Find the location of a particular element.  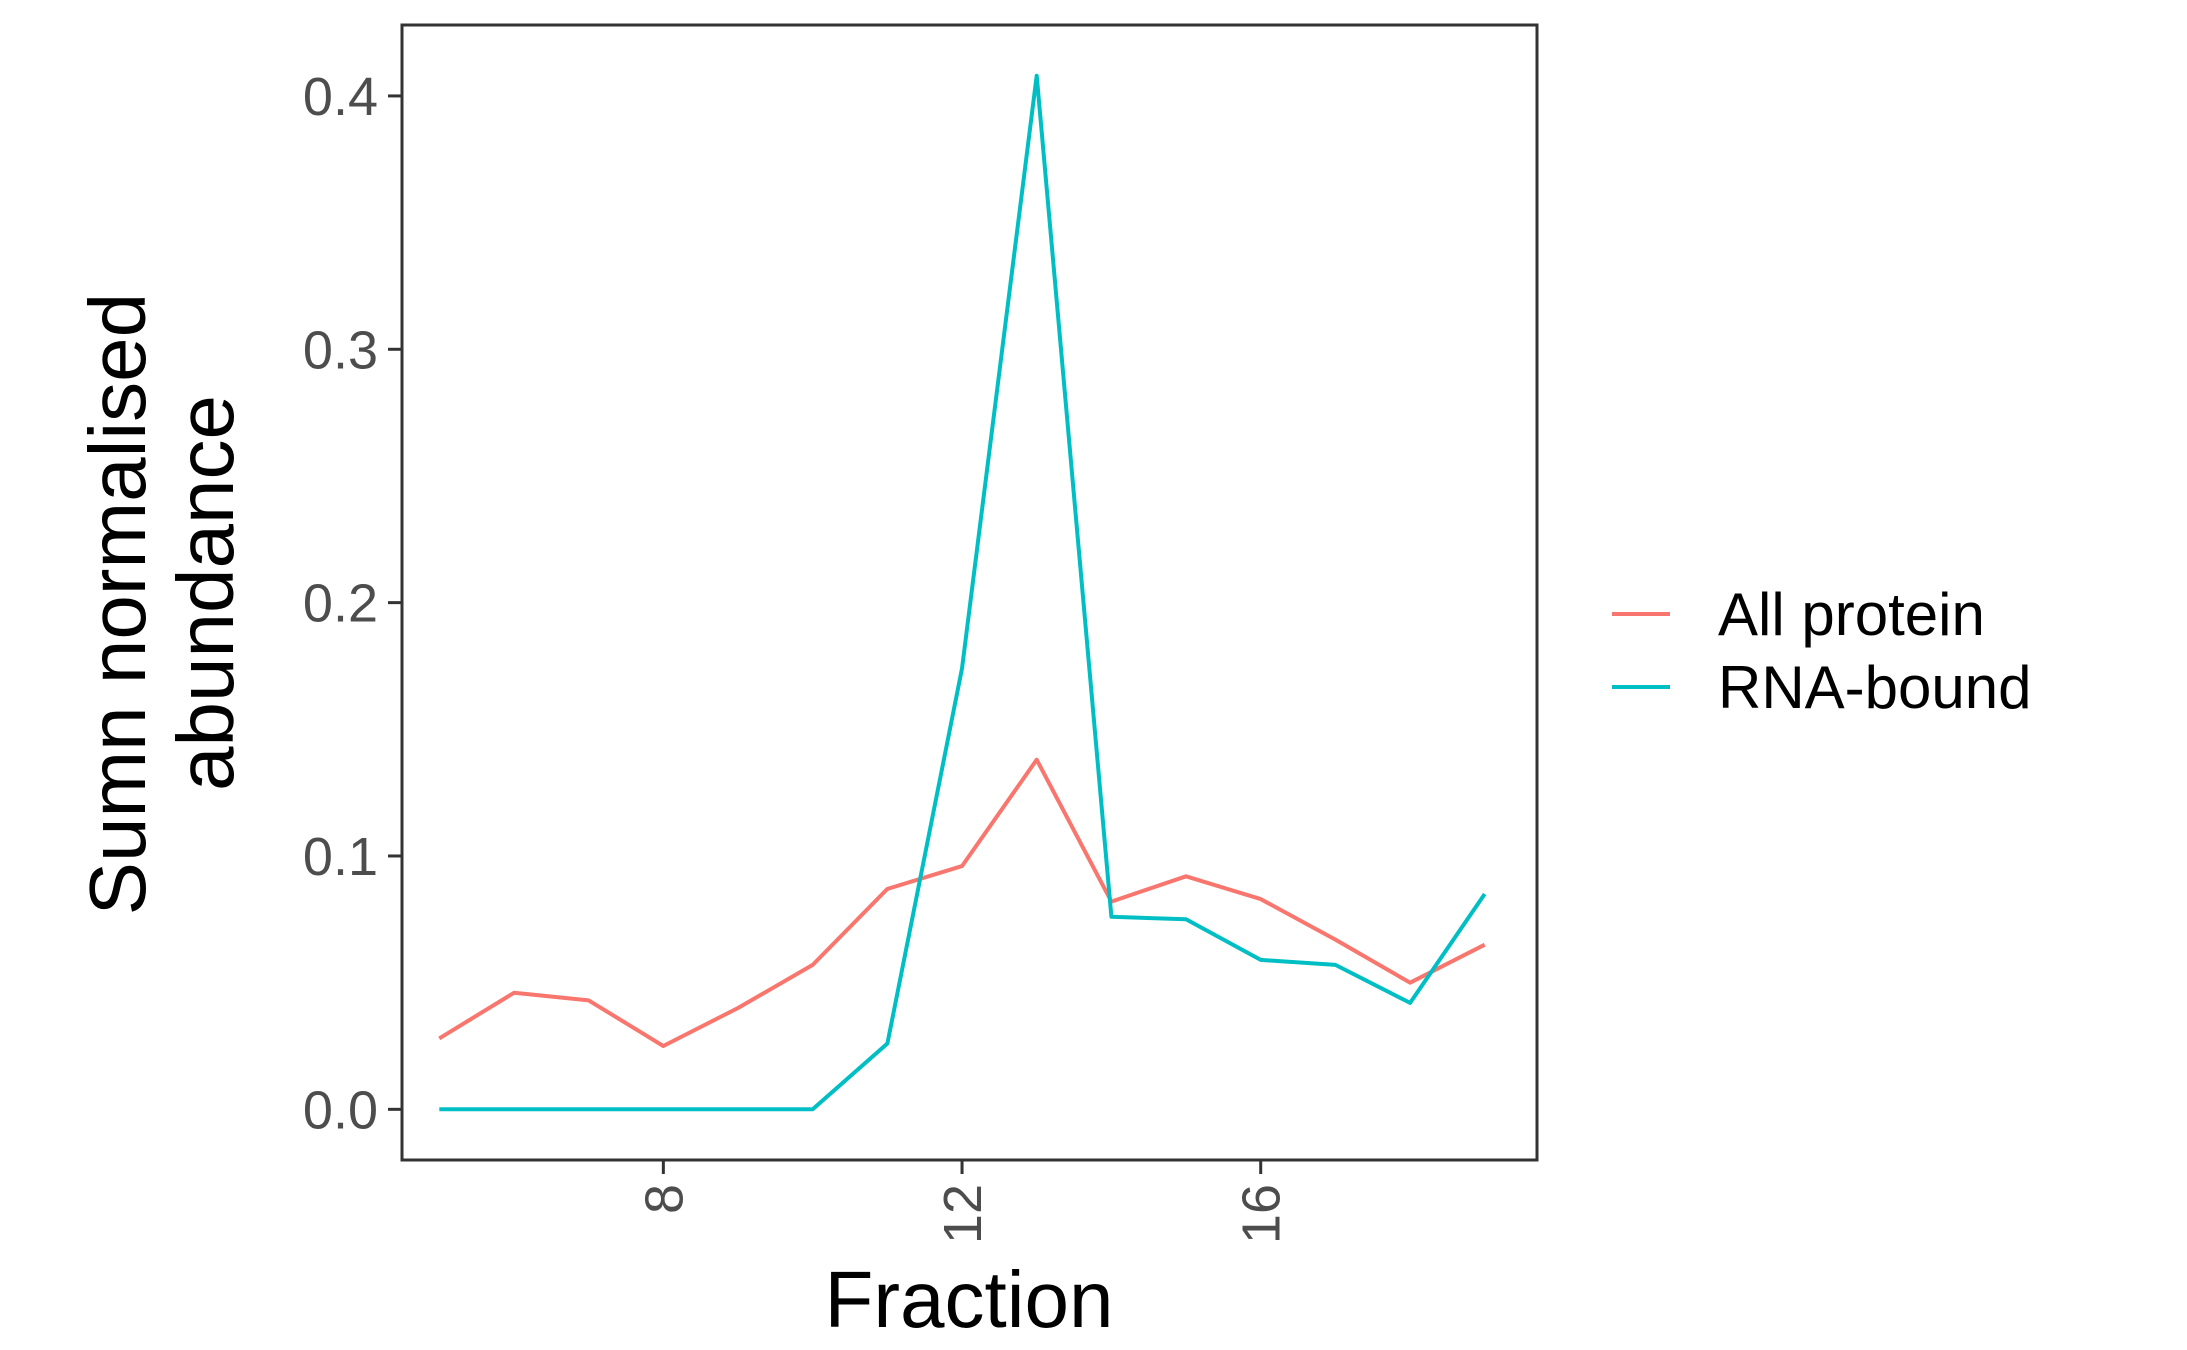

y-tick-label-4: 0.4 is located at coordinates (340, 97).